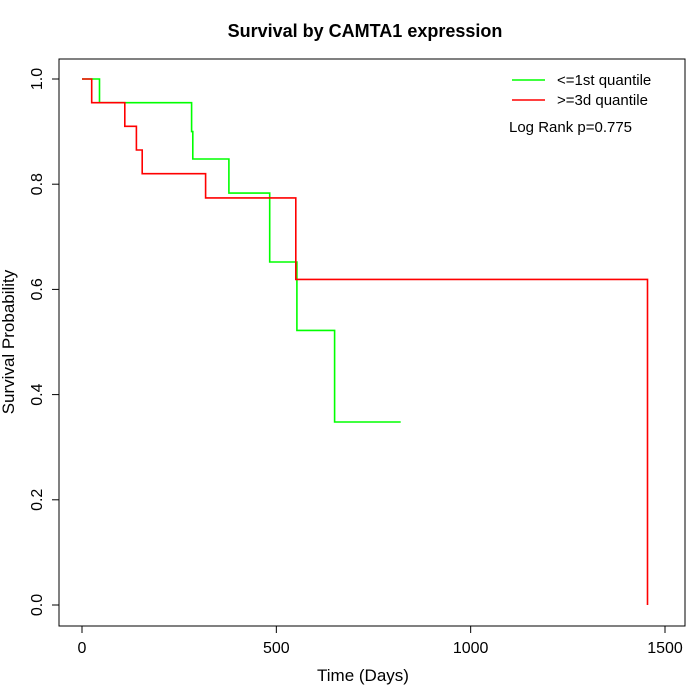 This screenshot has height=700, width=700. Describe the element at coordinates (82, 648) in the screenshot. I see `x-tick-label: 0` at that location.